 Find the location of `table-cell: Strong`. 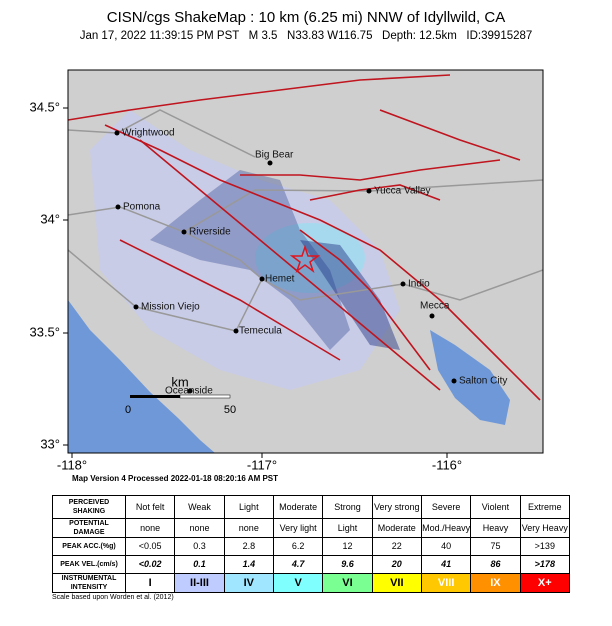

table-cell: Strong is located at coordinates (347, 507).